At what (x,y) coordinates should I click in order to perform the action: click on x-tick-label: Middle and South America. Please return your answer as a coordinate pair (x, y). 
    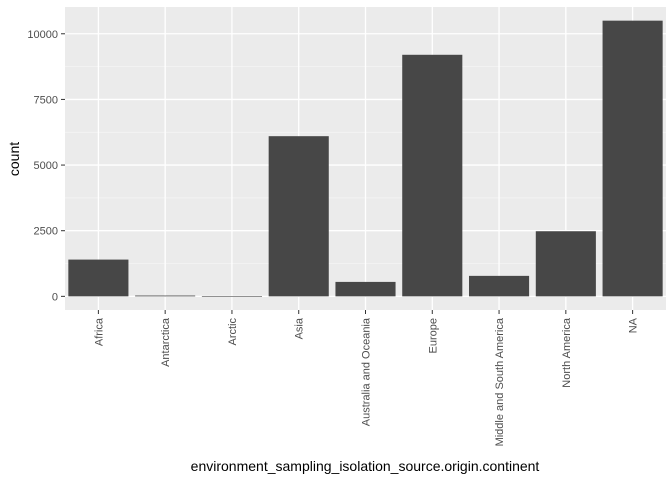
    Looking at the image, I should click on (500, 381).